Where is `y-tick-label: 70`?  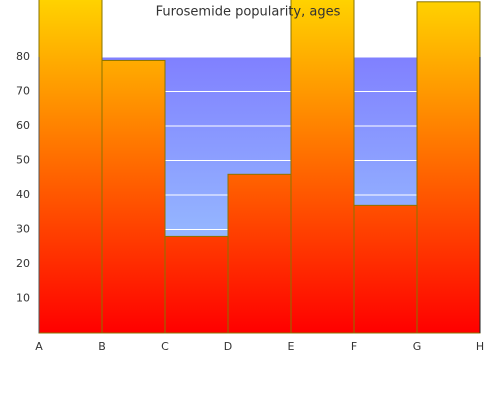
y-tick-label: 70 is located at coordinates (23, 91).